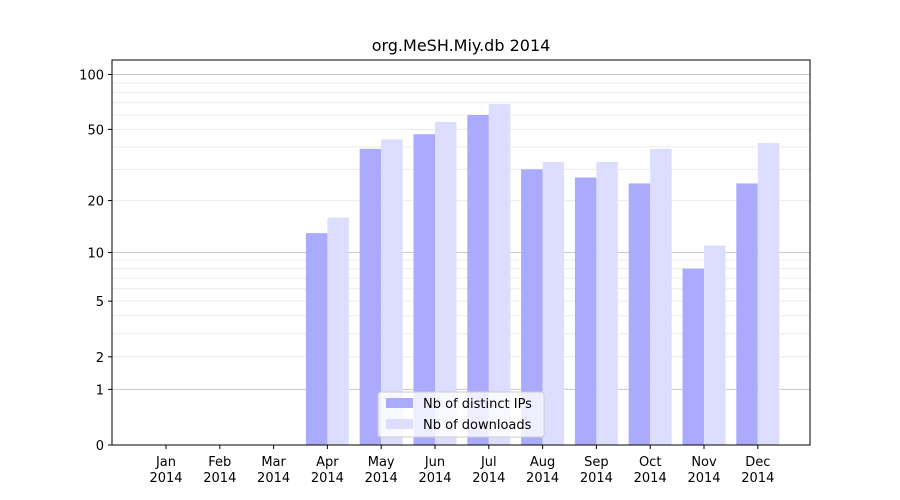 The image size is (900, 500). Describe the element at coordinates (219, 470) in the screenshot. I see `x-tick-label: Feb 2014` at that location.